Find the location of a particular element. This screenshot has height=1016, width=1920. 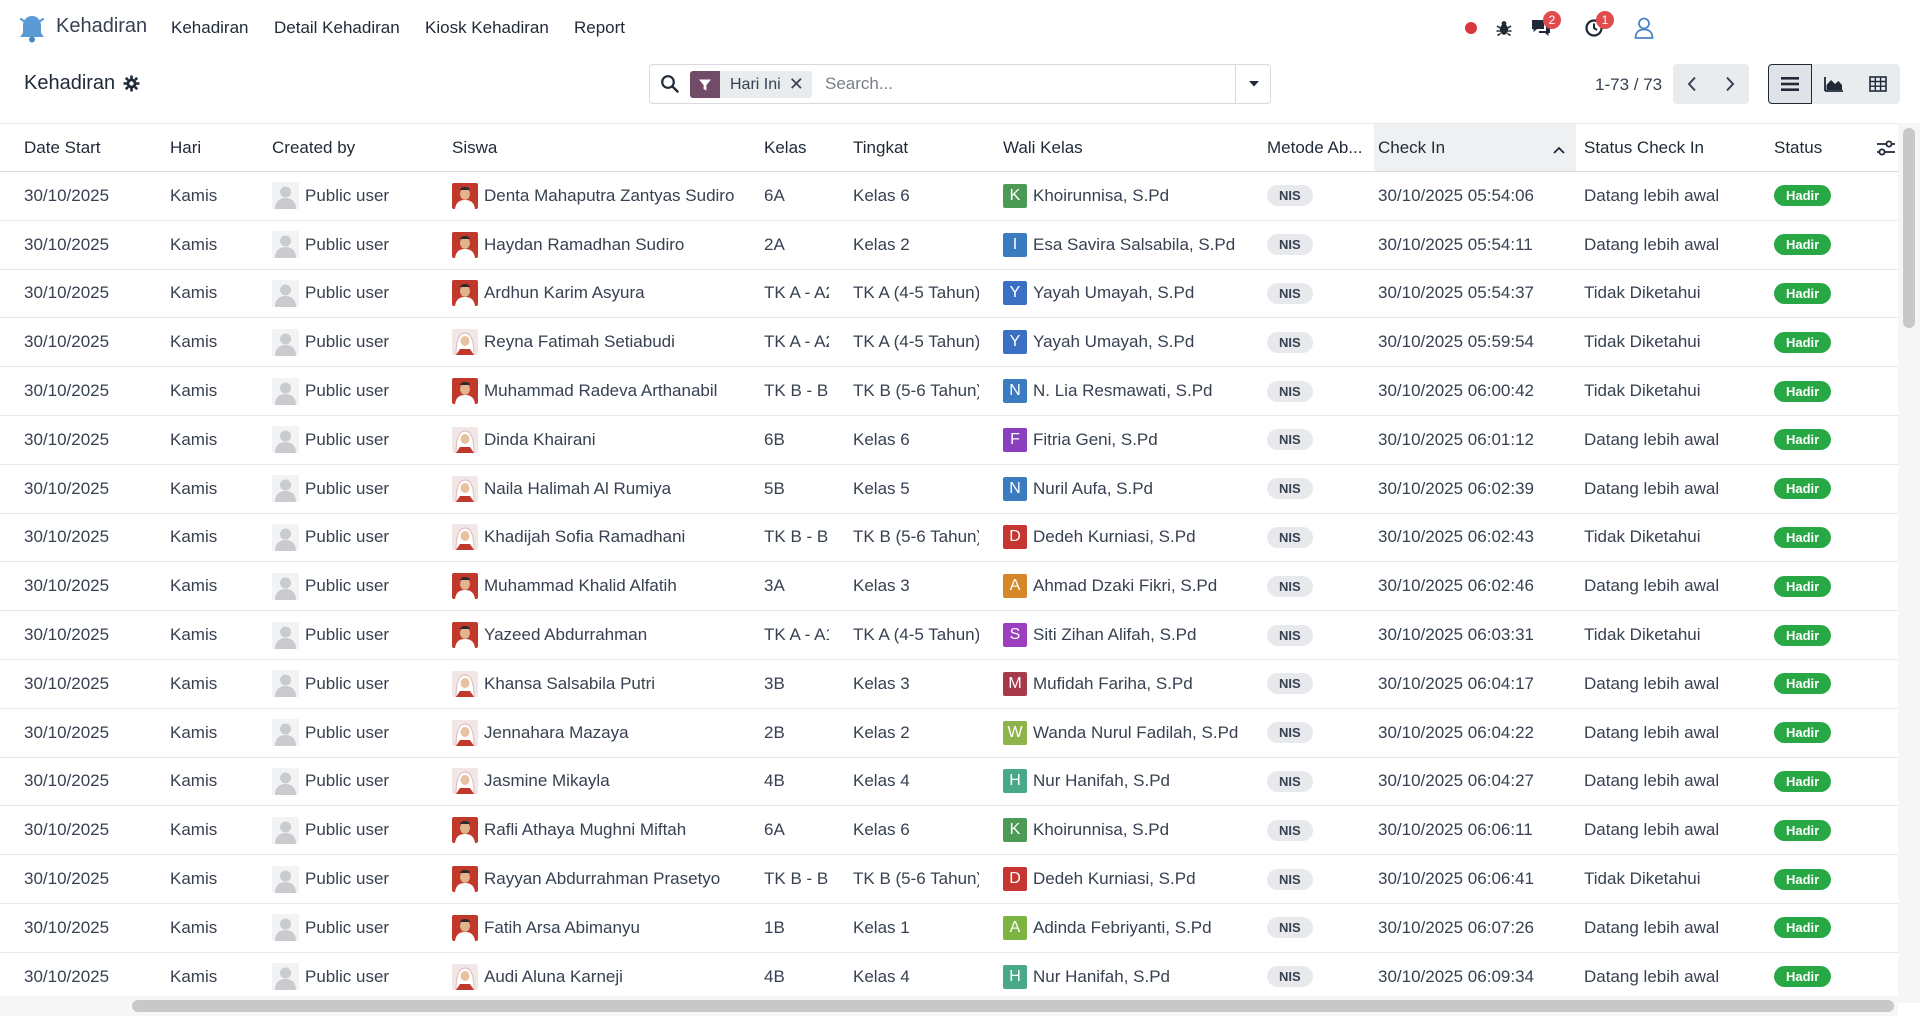

col-wali-kelas: Wali Kelas is located at coordinates (1111, 147).